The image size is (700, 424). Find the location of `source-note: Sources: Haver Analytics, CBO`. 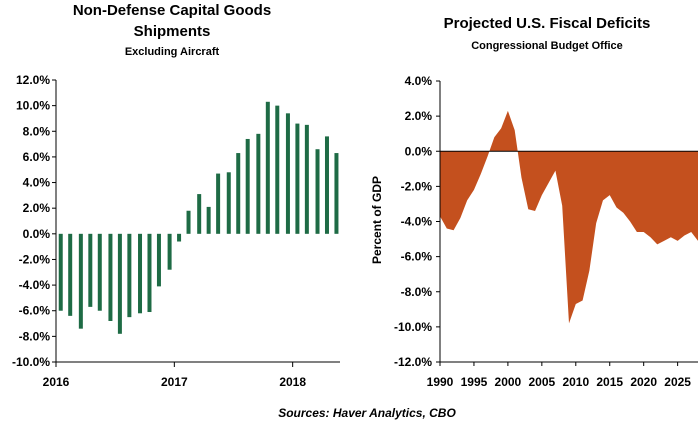

source-note: Sources: Haver Analytics, CBO is located at coordinates (367, 413).